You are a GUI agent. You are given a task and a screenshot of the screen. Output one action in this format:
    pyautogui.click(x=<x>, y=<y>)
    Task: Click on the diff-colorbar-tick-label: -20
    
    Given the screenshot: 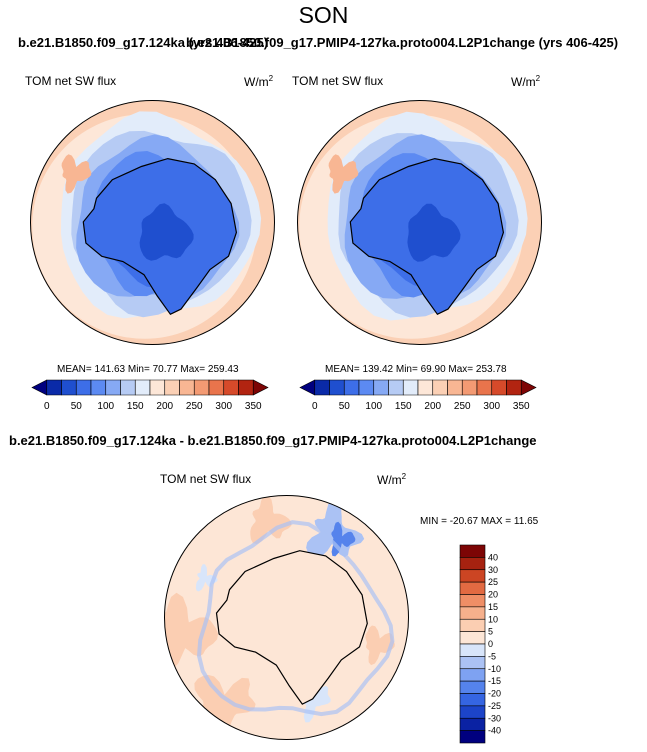 What is the action you would take?
    pyautogui.click(x=494, y=694)
    